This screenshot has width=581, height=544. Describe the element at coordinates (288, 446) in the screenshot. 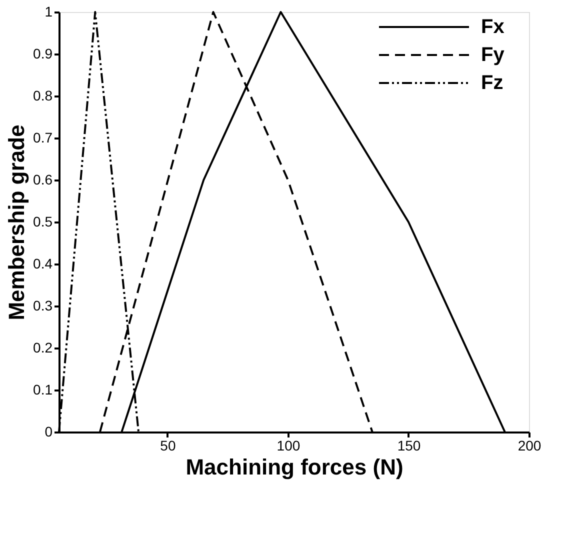

I see `x-tick-label: 100` at that location.